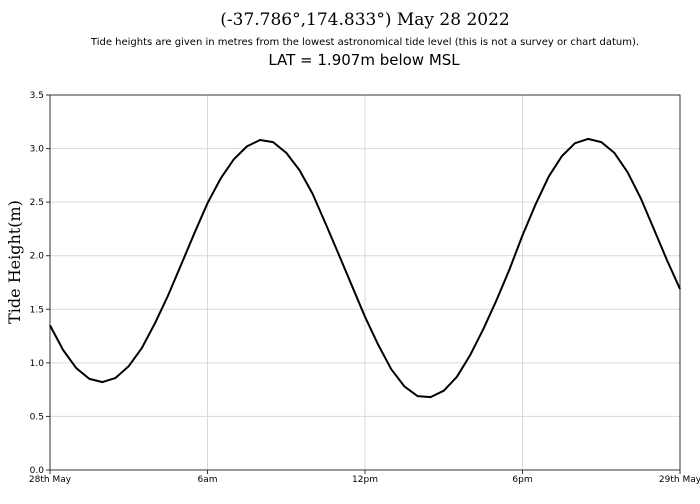  Describe the element at coordinates (50, 480) in the screenshot. I see `x-tick-label: 28th May` at that location.